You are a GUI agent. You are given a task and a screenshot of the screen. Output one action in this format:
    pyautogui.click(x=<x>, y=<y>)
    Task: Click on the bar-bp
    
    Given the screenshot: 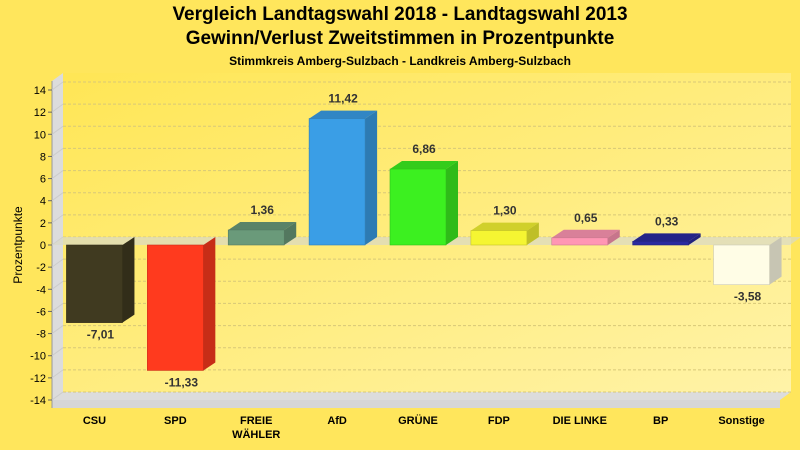 What is the action you would take?
    pyautogui.click(x=666, y=239)
    